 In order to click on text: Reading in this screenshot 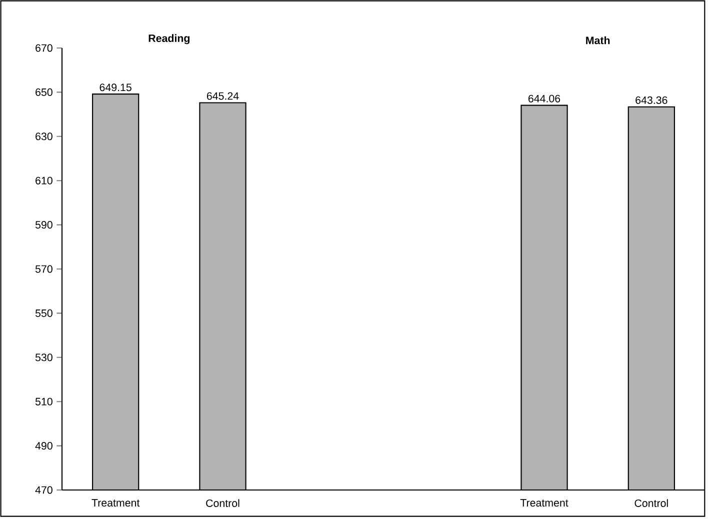, I will do `click(169, 39)`.